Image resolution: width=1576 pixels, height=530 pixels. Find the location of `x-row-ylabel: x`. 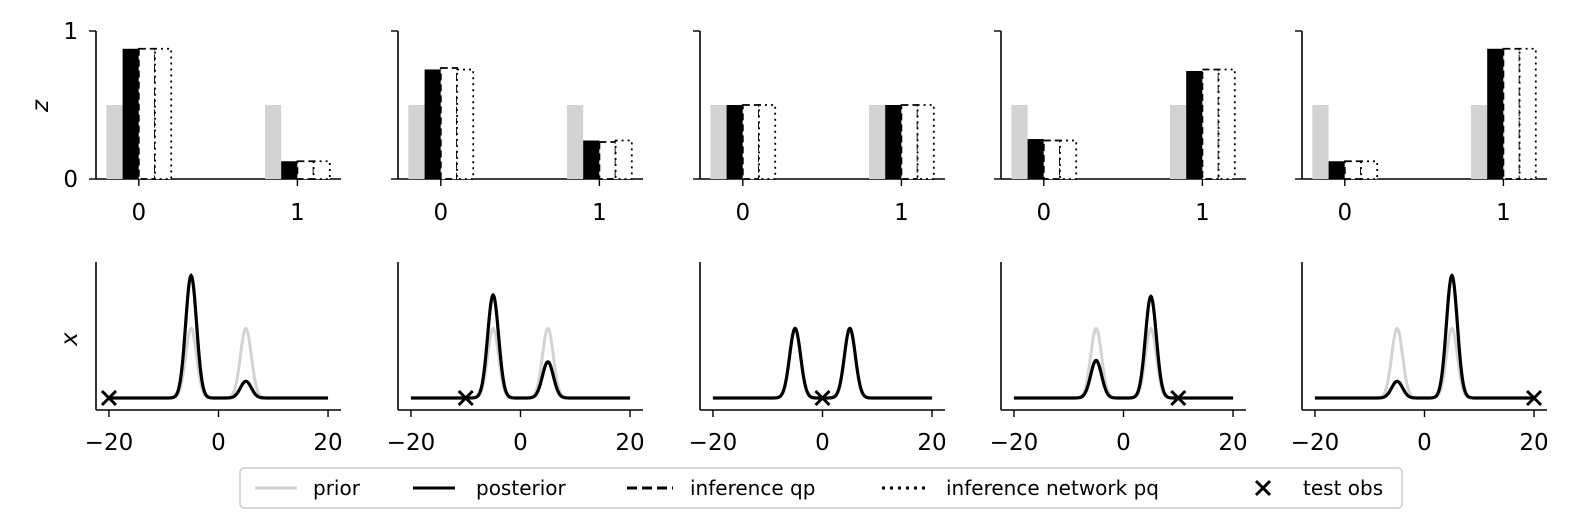

x-row-ylabel: x is located at coordinates (70, 339).